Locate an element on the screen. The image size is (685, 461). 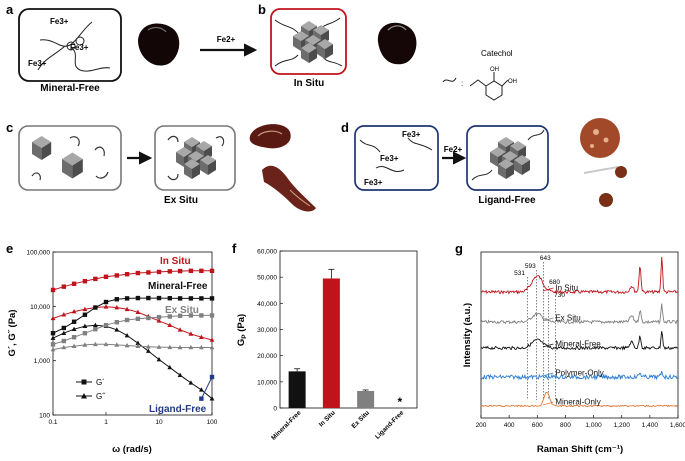
catechol-structure: : is located at coordinates (475, 86).